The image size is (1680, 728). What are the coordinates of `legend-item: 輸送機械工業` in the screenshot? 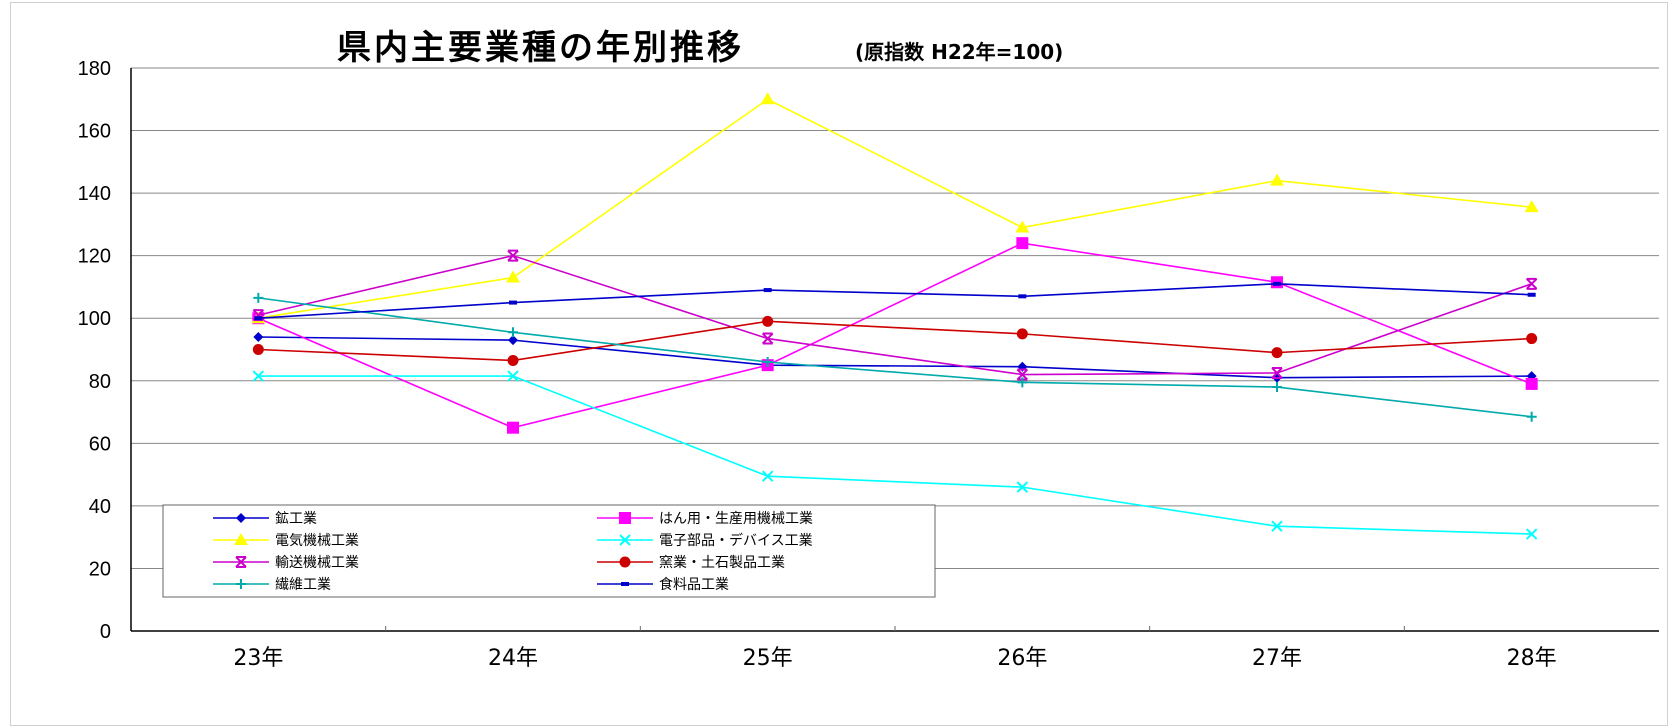 It's located at (286, 563).